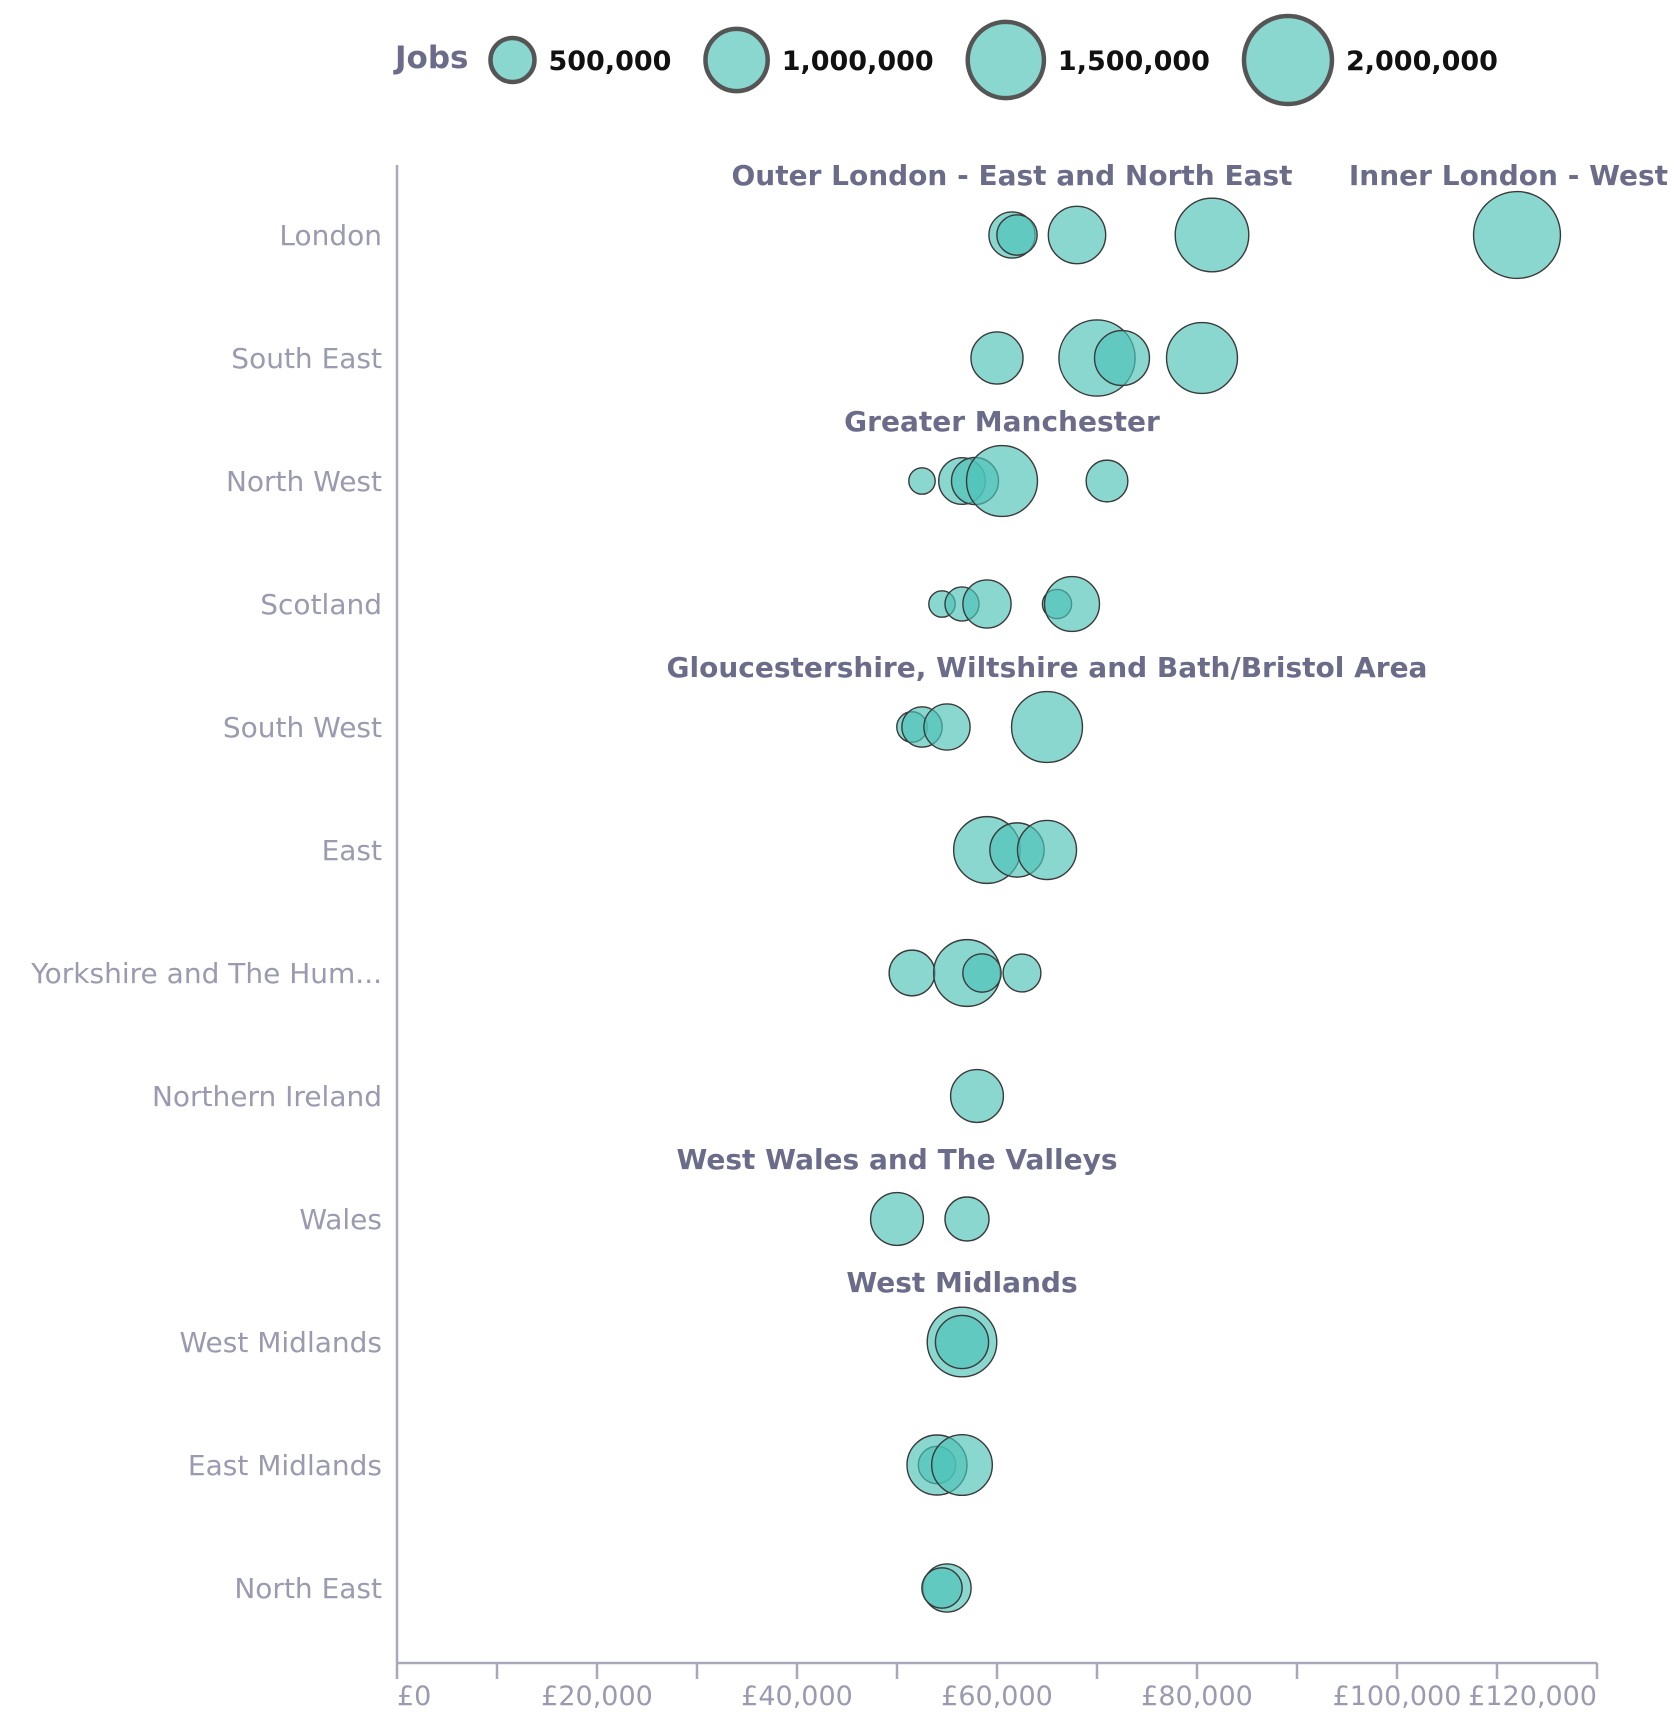 The height and width of the screenshot is (1728, 1674). Describe the element at coordinates (1508, 175) in the screenshot. I see `annotation-inner-london-west: Inner London - West` at that location.